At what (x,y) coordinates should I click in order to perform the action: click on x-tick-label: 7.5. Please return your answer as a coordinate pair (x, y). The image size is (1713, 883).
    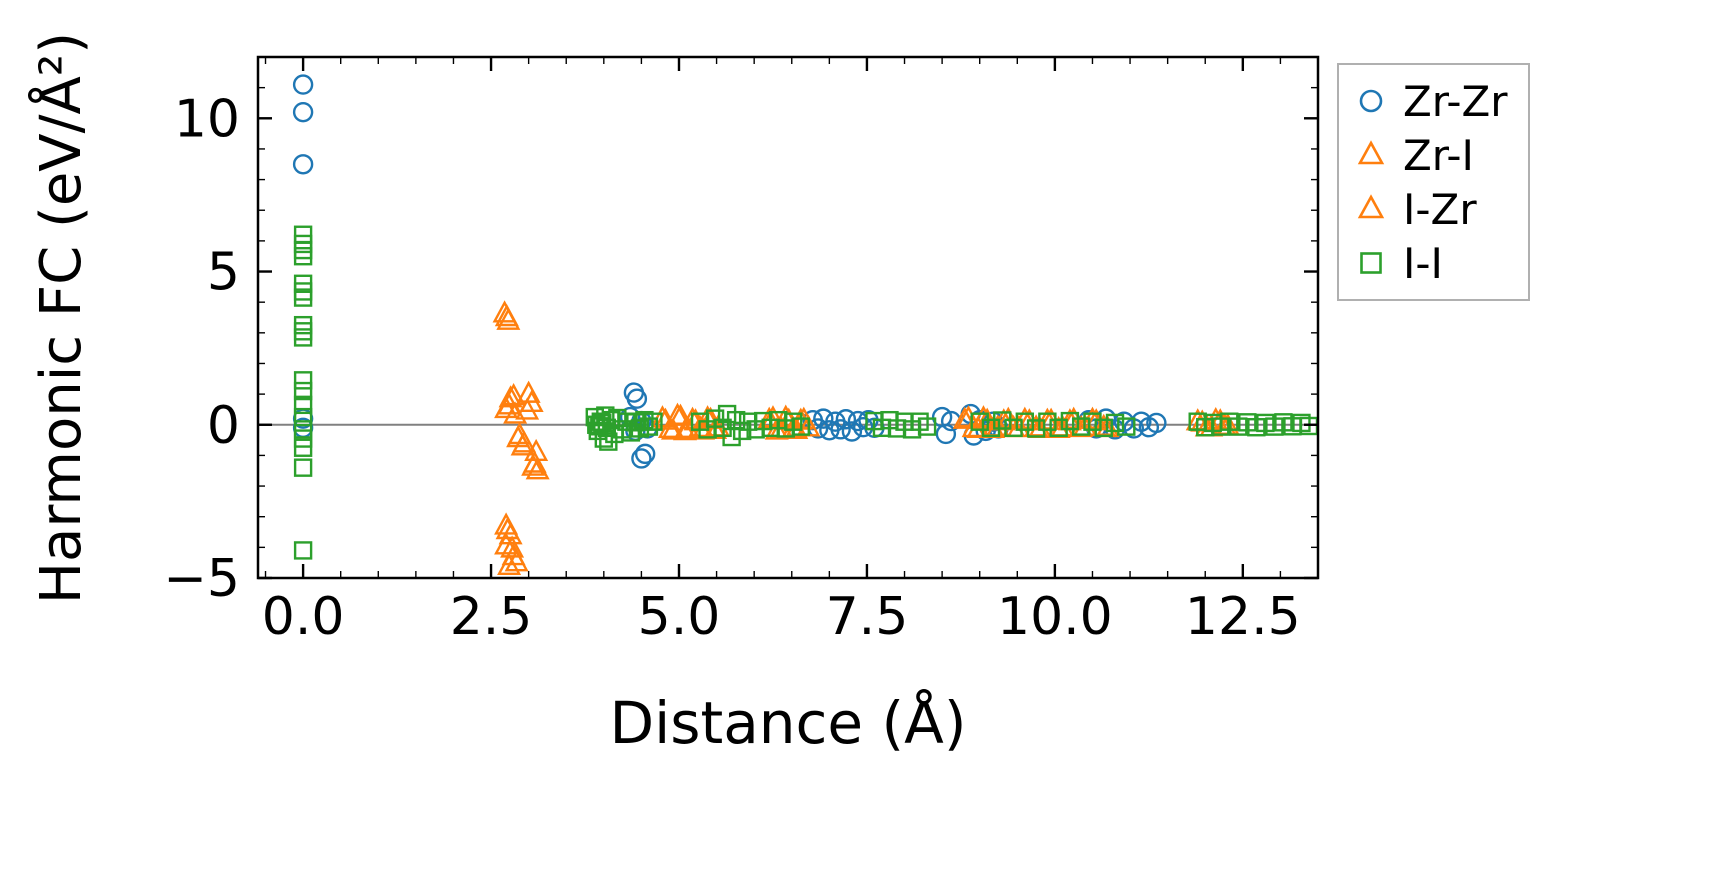
    Looking at the image, I should click on (867, 617).